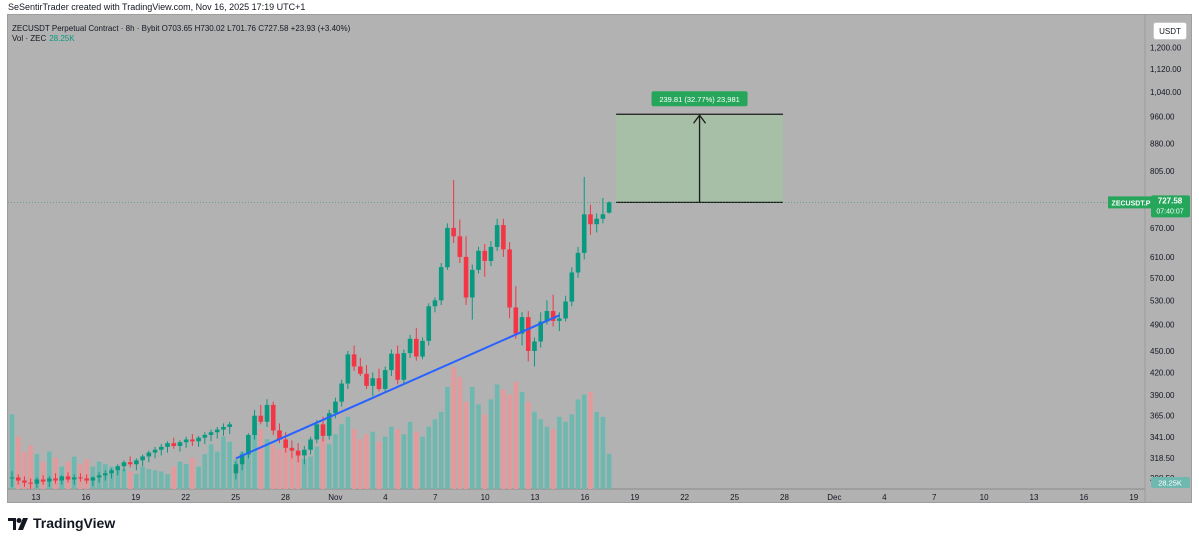 This screenshot has width=1199, height=545. What do you see at coordinates (700, 119) in the screenshot?
I see `measure-arrow-head` at bounding box center [700, 119].